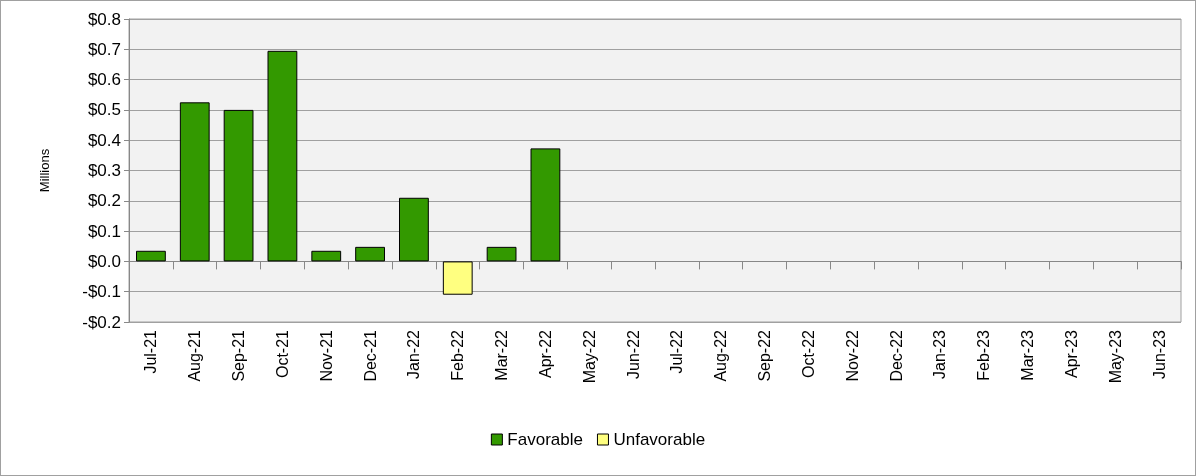 The height and width of the screenshot is (476, 1196). I want to click on y-tick-label: $0.2, so click(104, 201).